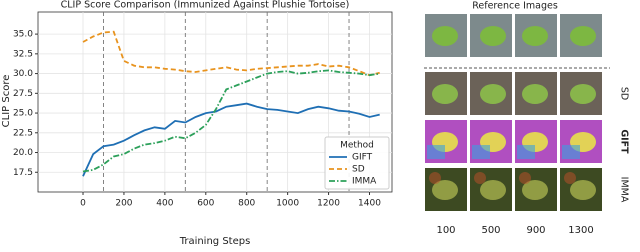 Image resolution: width=640 pixels, height=252 pixels. What do you see at coordinates (535, 230) in the screenshot?
I see `column-label: 900` at bounding box center [535, 230].